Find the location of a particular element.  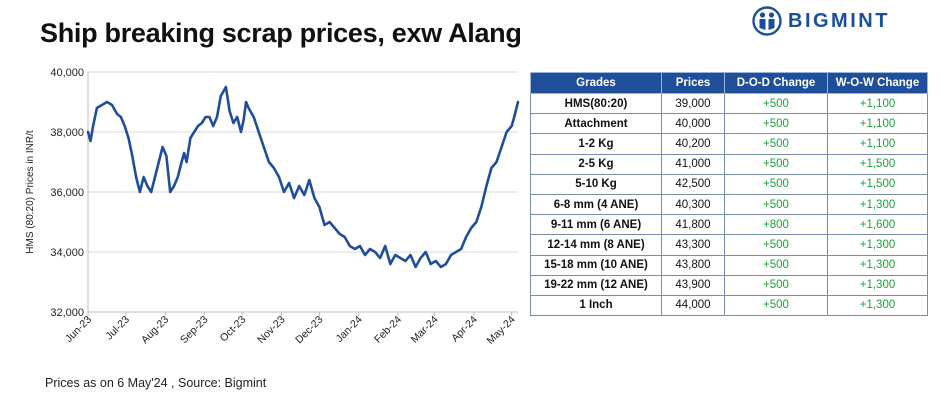

header-wow-change: W-O-W Change is located at coordinates (877, 83).